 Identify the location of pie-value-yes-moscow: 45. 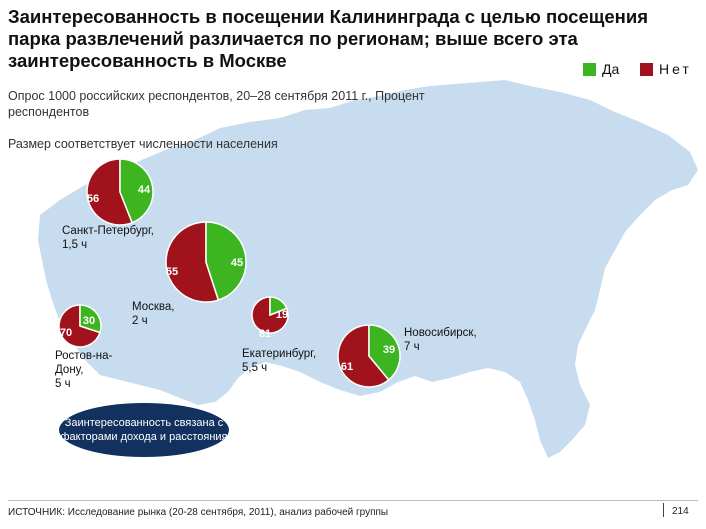
(237, 263).